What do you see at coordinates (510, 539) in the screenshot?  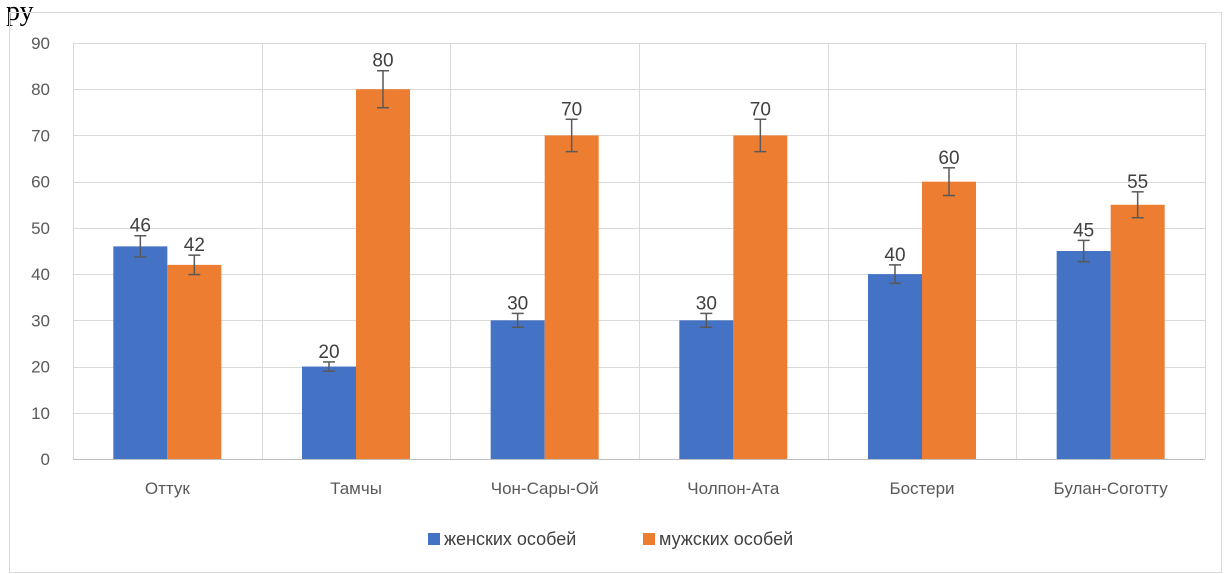 I see `legend-label: женских особей` at bounding box center [510, 539].